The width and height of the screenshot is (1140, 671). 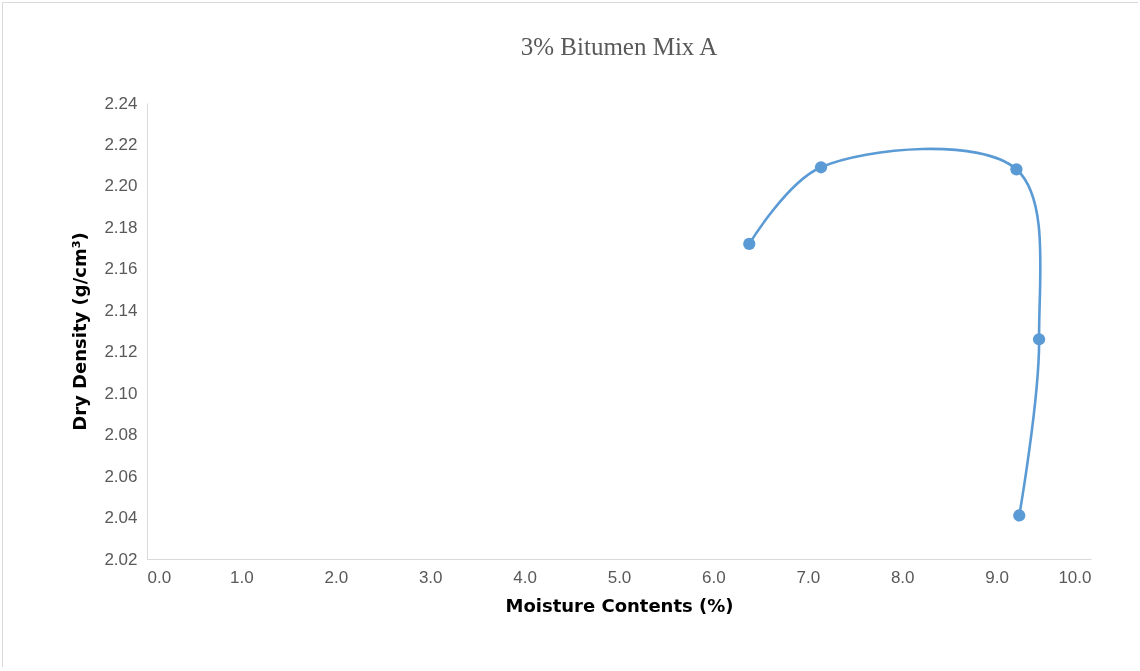 What do you see at coordinates (121, 310) in the screenshot?
I see `y-tick-label: 2.14` at bounding box center [121, 310].